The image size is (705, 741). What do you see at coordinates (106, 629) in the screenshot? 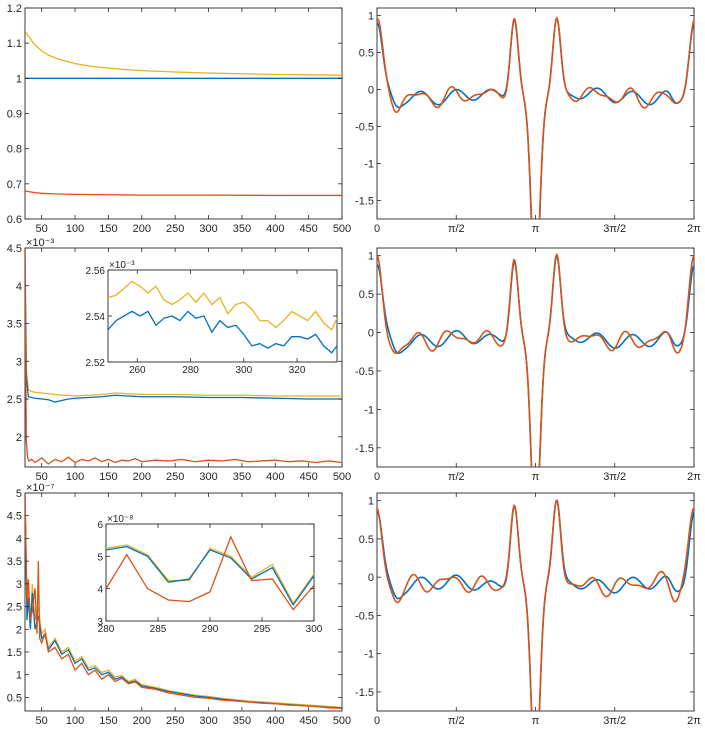
I see `x-tick-label: 280` at bounding box center [106, 629].